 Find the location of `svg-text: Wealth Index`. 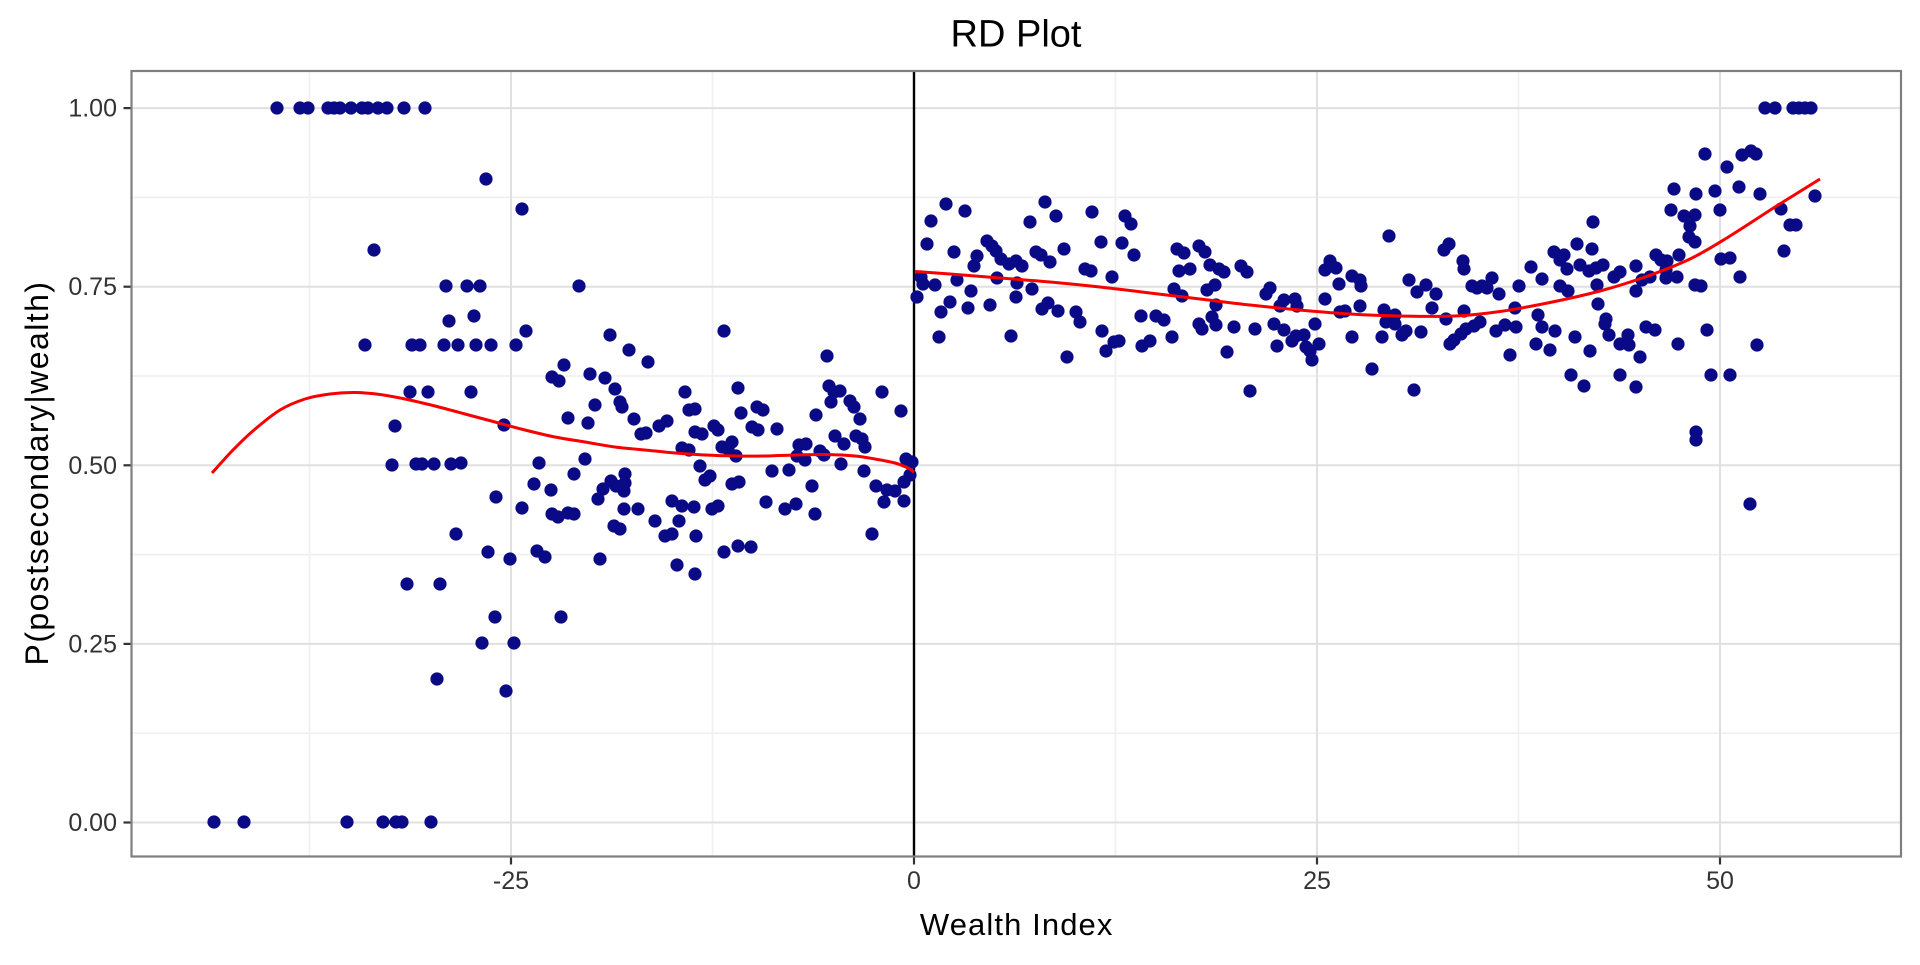

svg-text: Wealth Index is located at coordinates (1017, 924).